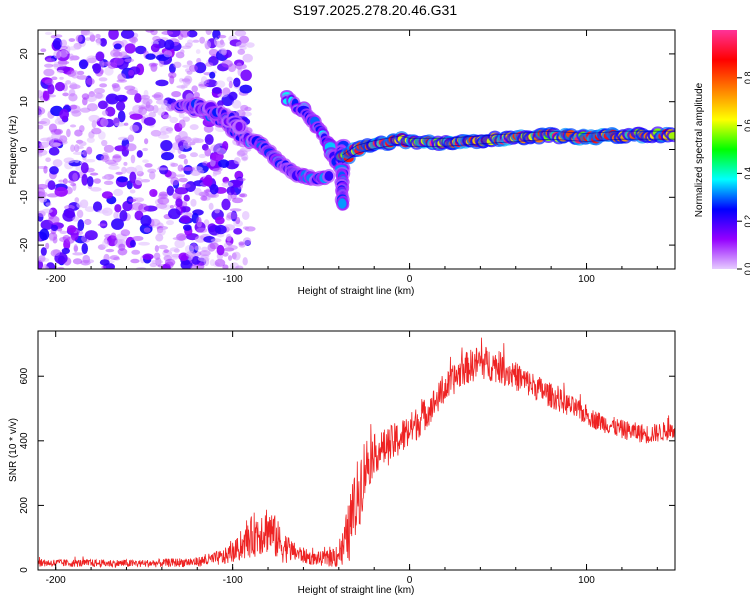  I want to click on colorbar-label: Normalized spectral amplitude, so click(699, 149).